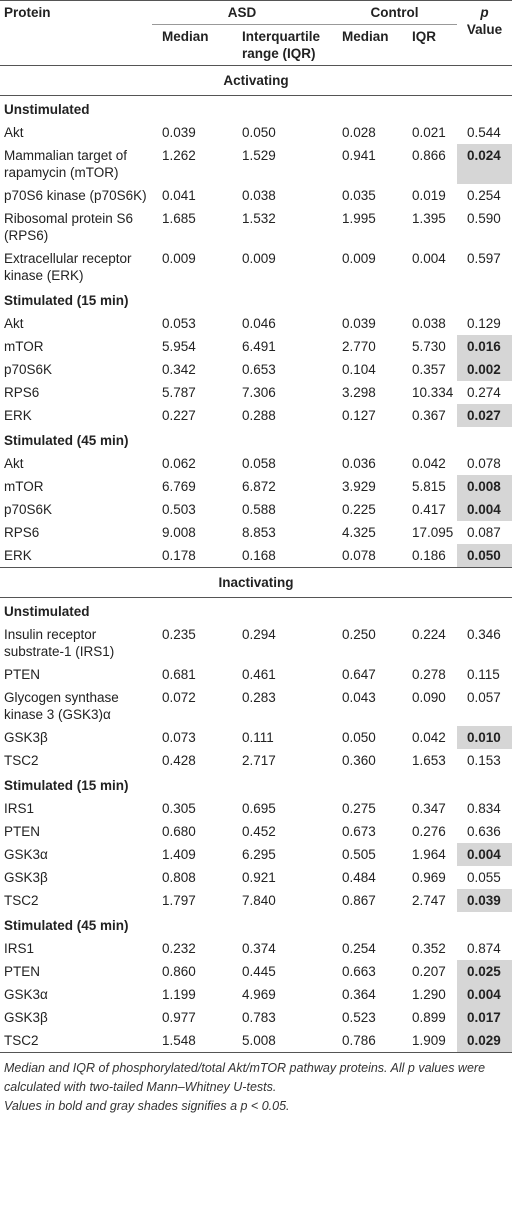  What do you see at coordinates (424, 36) in the screenshot?
I see `subheader: IQR` at bounding box center [424, 36].